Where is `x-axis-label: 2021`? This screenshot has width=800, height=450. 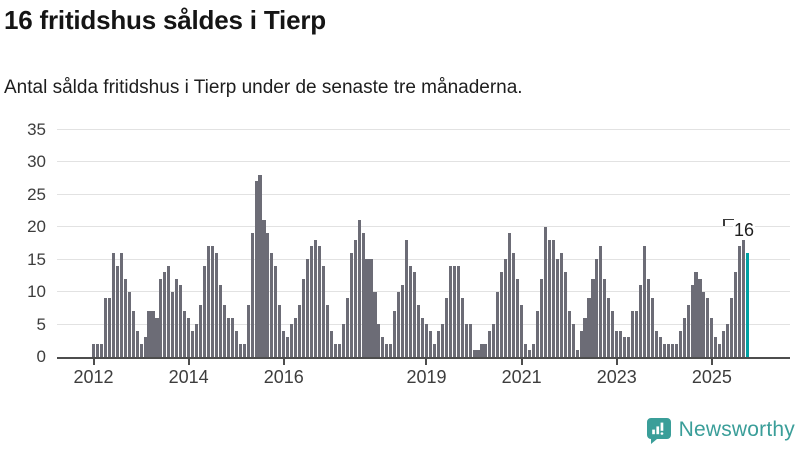 x-axis-label: 2021 is located at coordinates (521, 376).